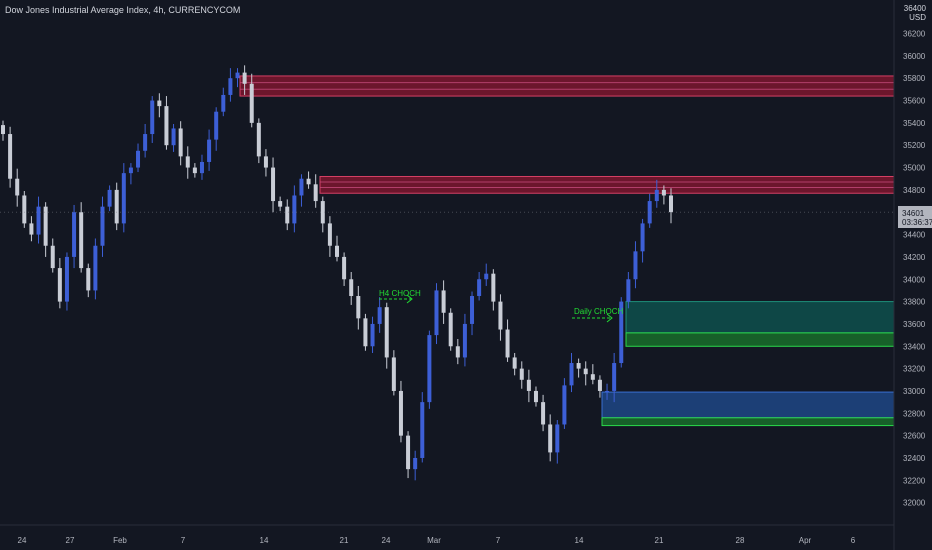  Describe the element at coordinates (599, 311) in the screenshot. I see `daily-choch-label: Daily CHOCH` at that location.